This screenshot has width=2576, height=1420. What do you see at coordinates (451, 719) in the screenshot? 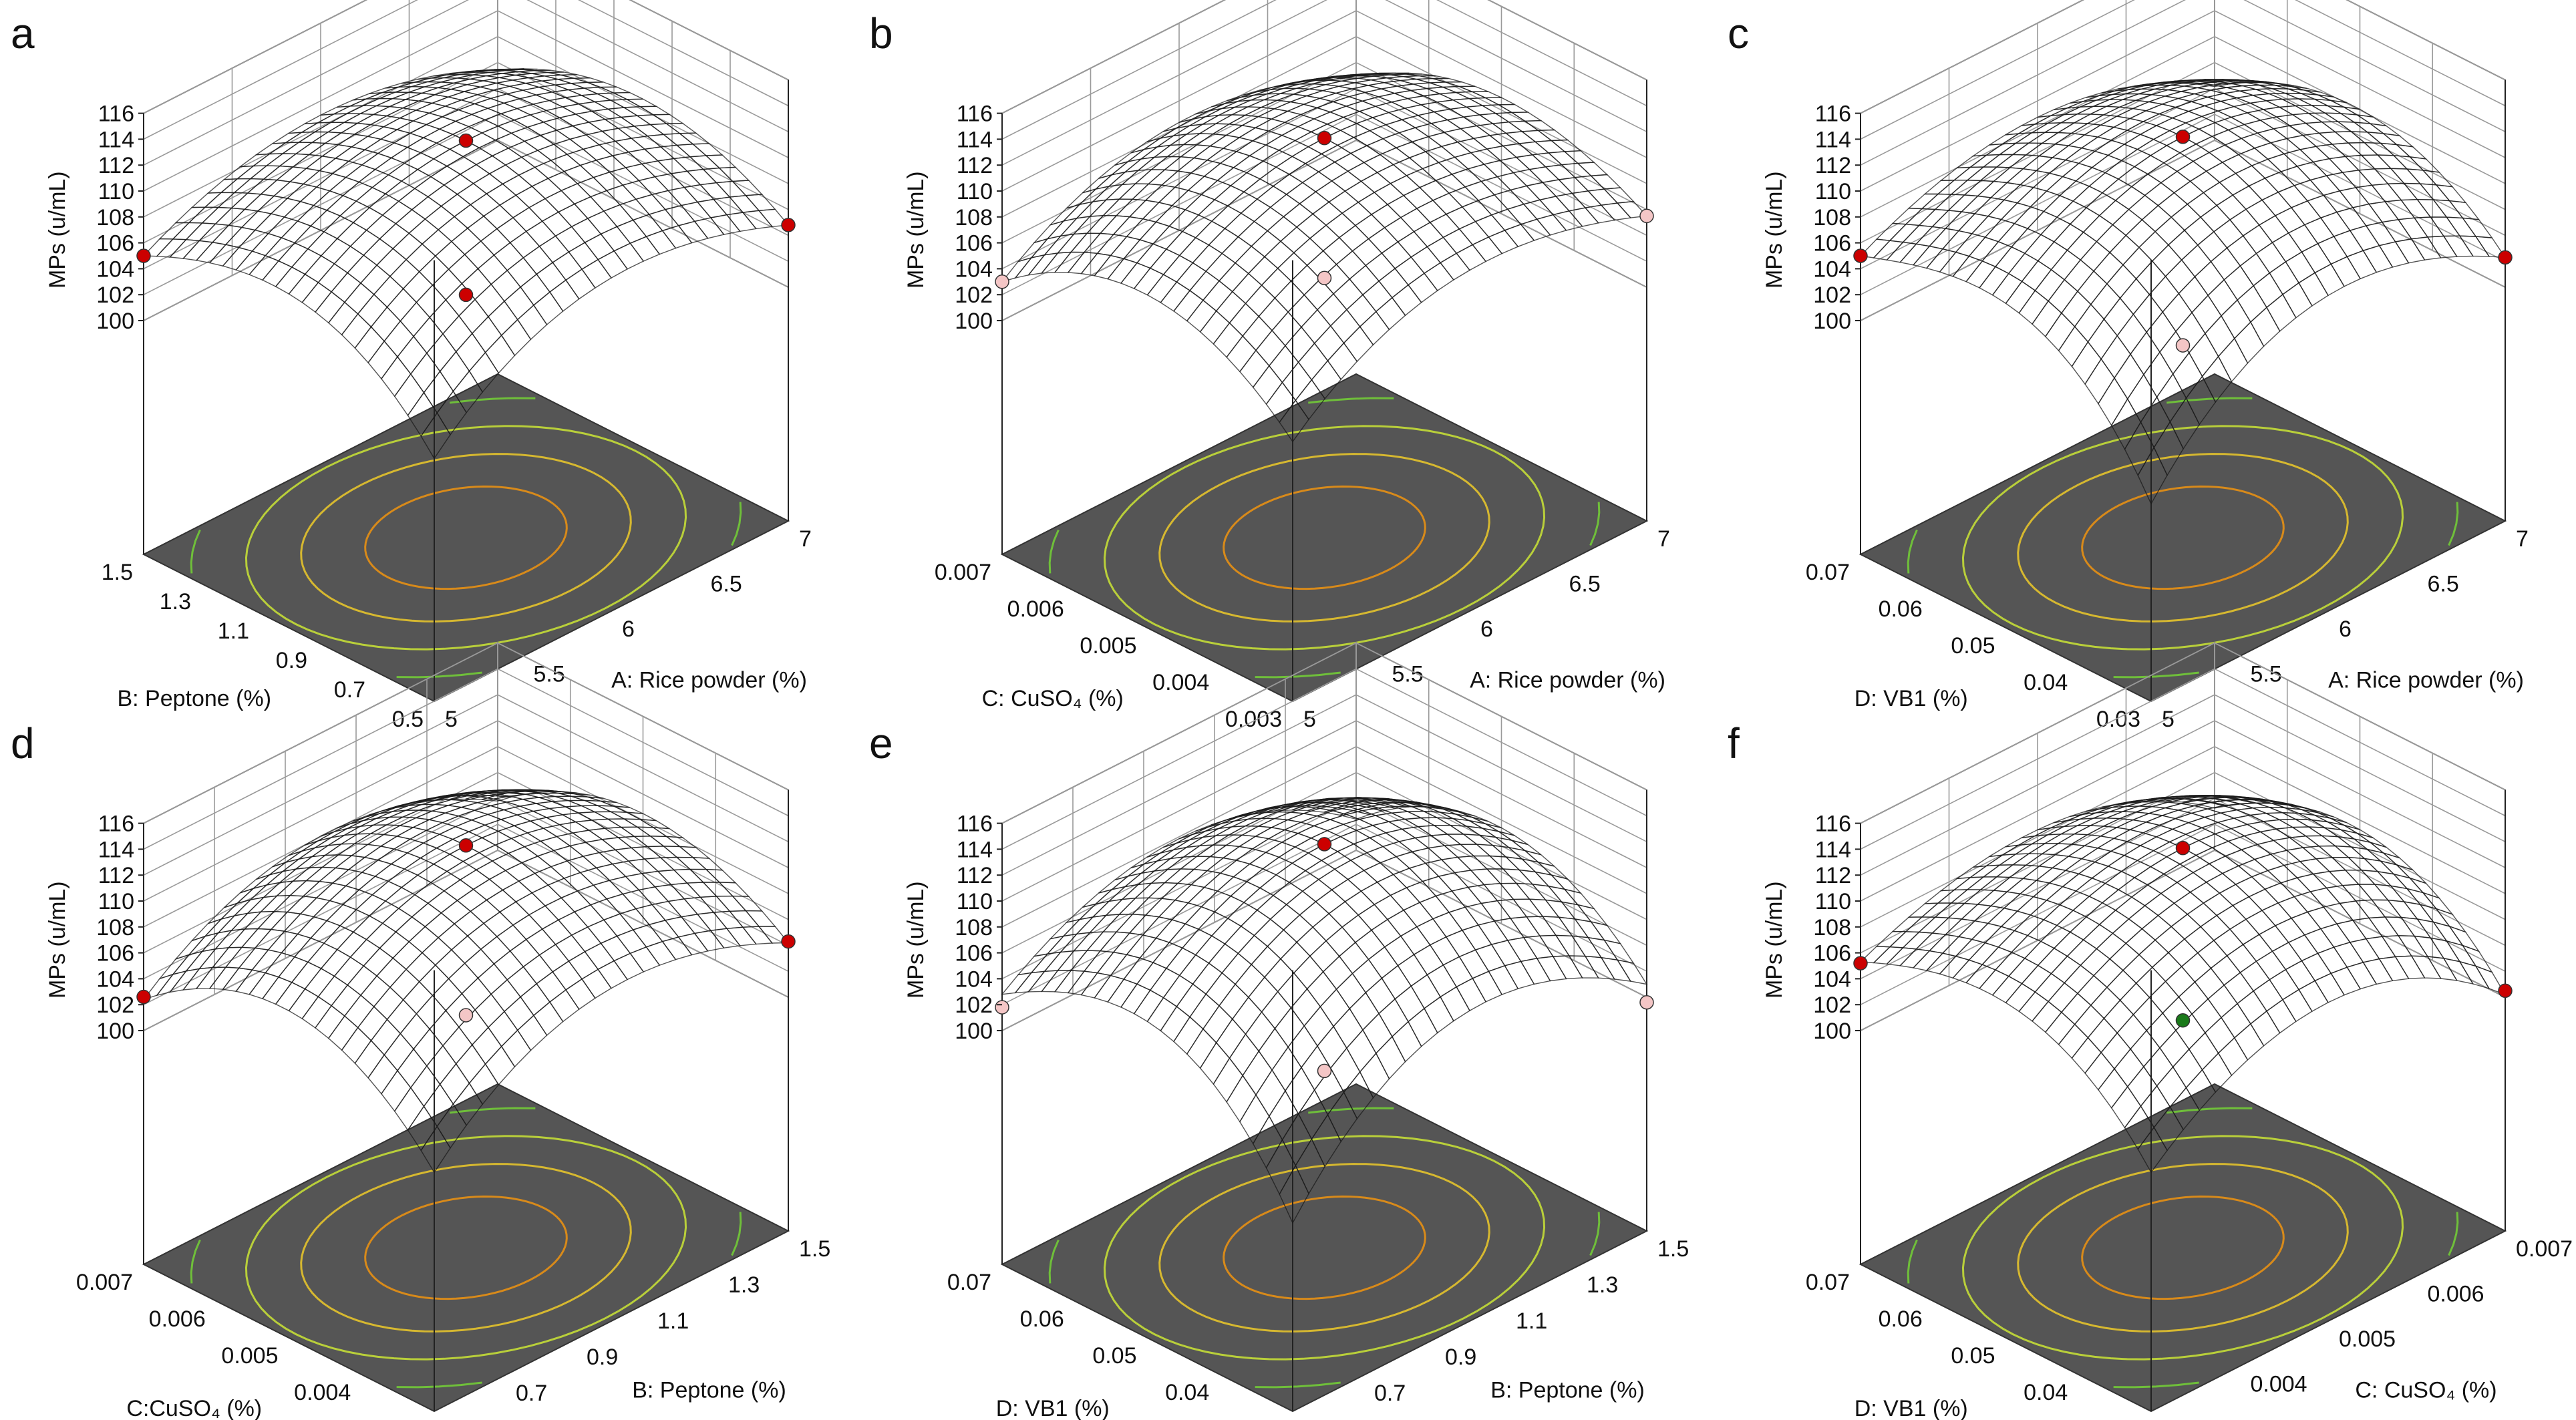
I see `x-tick-label: 5` at bounding box center [451, 719].